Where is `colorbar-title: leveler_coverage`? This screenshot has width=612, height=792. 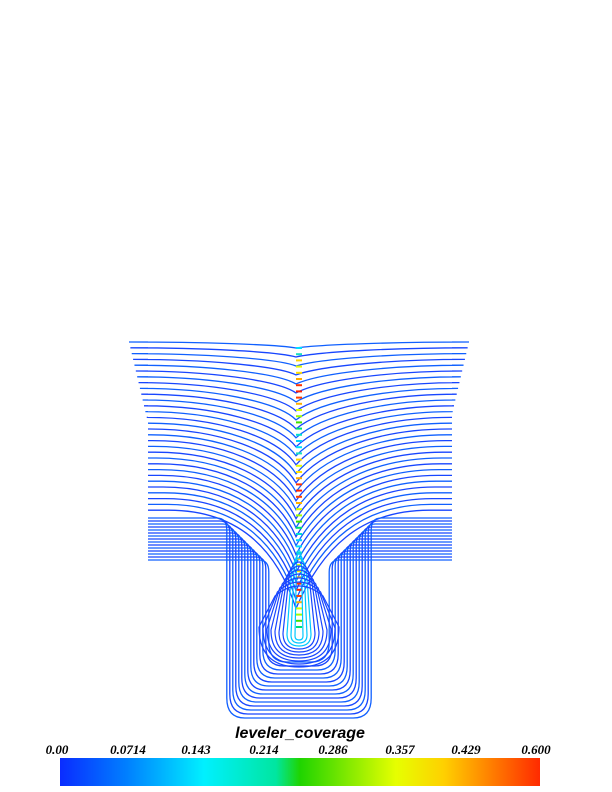
colorbar-title: leveler_coverage is located at coordinates (300, 733).